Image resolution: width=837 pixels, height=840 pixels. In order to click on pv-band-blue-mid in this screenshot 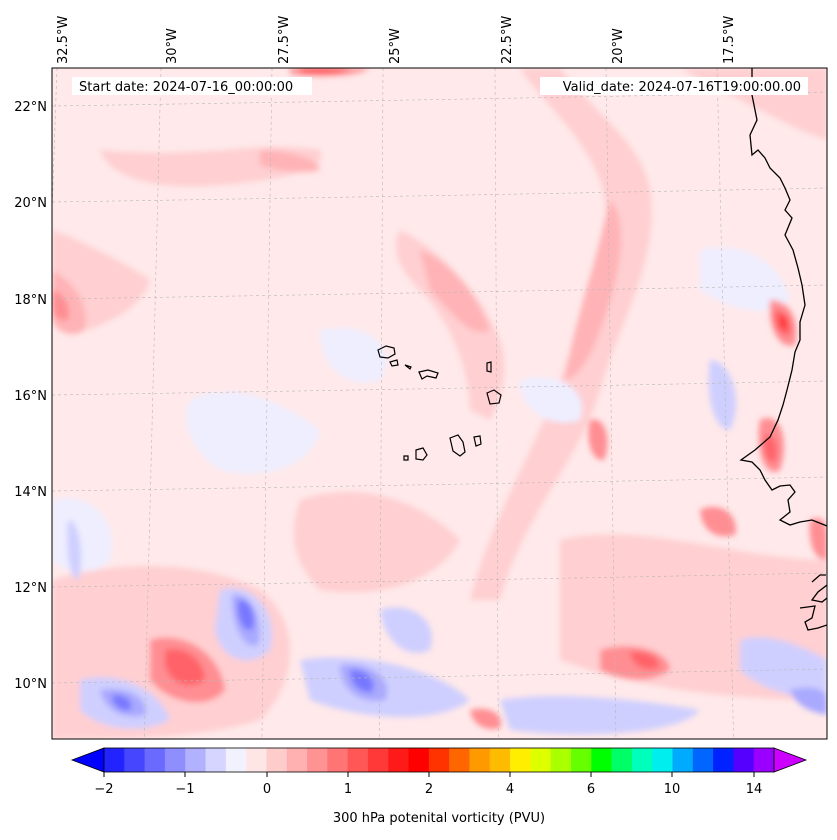, I will do `click(808, 701)`.